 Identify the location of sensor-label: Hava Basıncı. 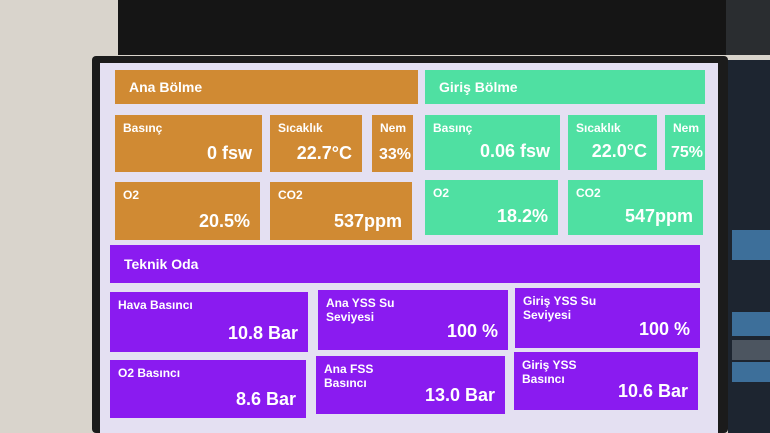
(155, 305).